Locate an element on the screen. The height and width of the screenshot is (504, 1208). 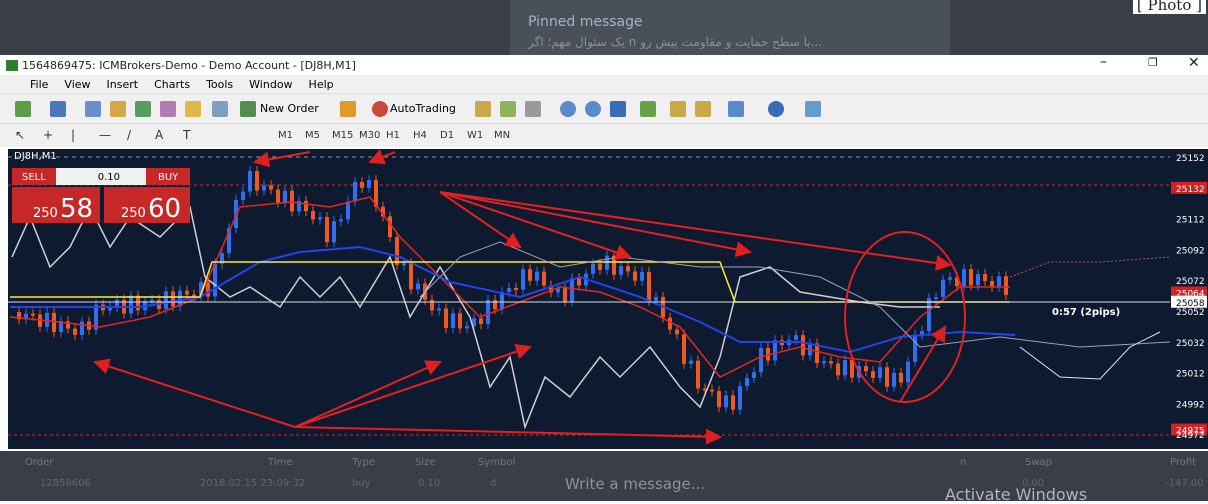
price-highlight is located at coordinates (1189, 429).